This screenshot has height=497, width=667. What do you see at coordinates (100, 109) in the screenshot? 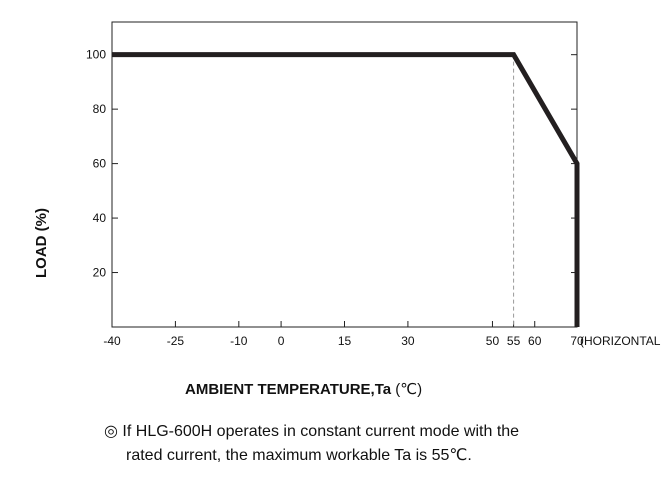
I see `y-tick-label: 80` at bounding box center [100, 109].